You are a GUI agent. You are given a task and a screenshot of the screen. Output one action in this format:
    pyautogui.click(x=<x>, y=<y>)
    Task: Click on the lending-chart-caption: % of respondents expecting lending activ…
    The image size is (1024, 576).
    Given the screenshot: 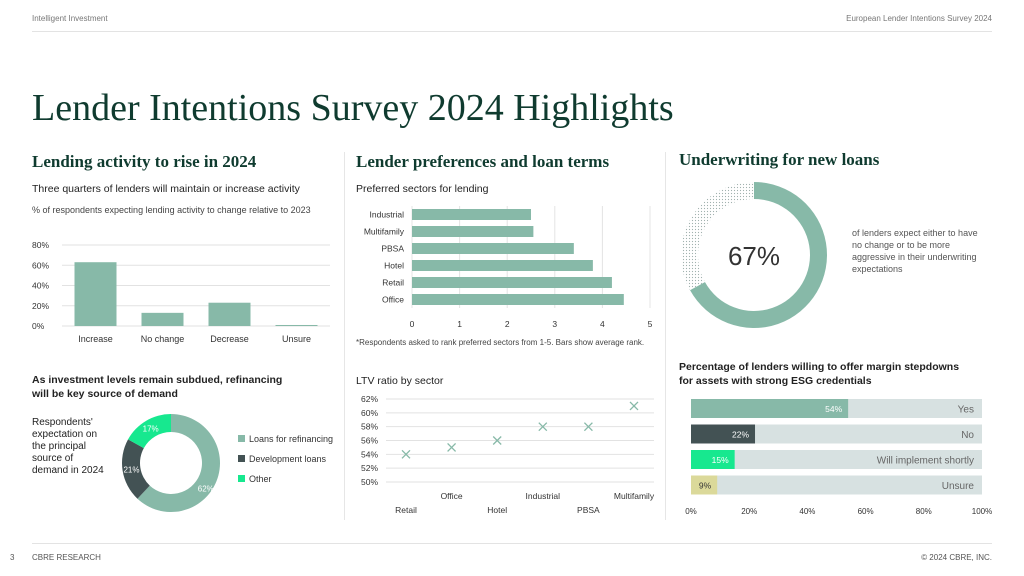 What is the action you would take?
    pyautogui.click(x=171, y=210)
    